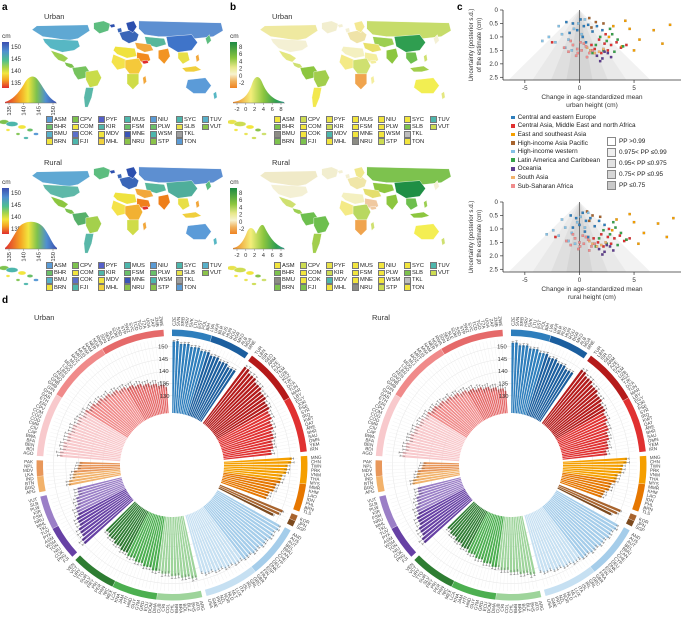 The image size is (685, 633). I want to click on country-label-CYP: CYP, so click(279, 561).